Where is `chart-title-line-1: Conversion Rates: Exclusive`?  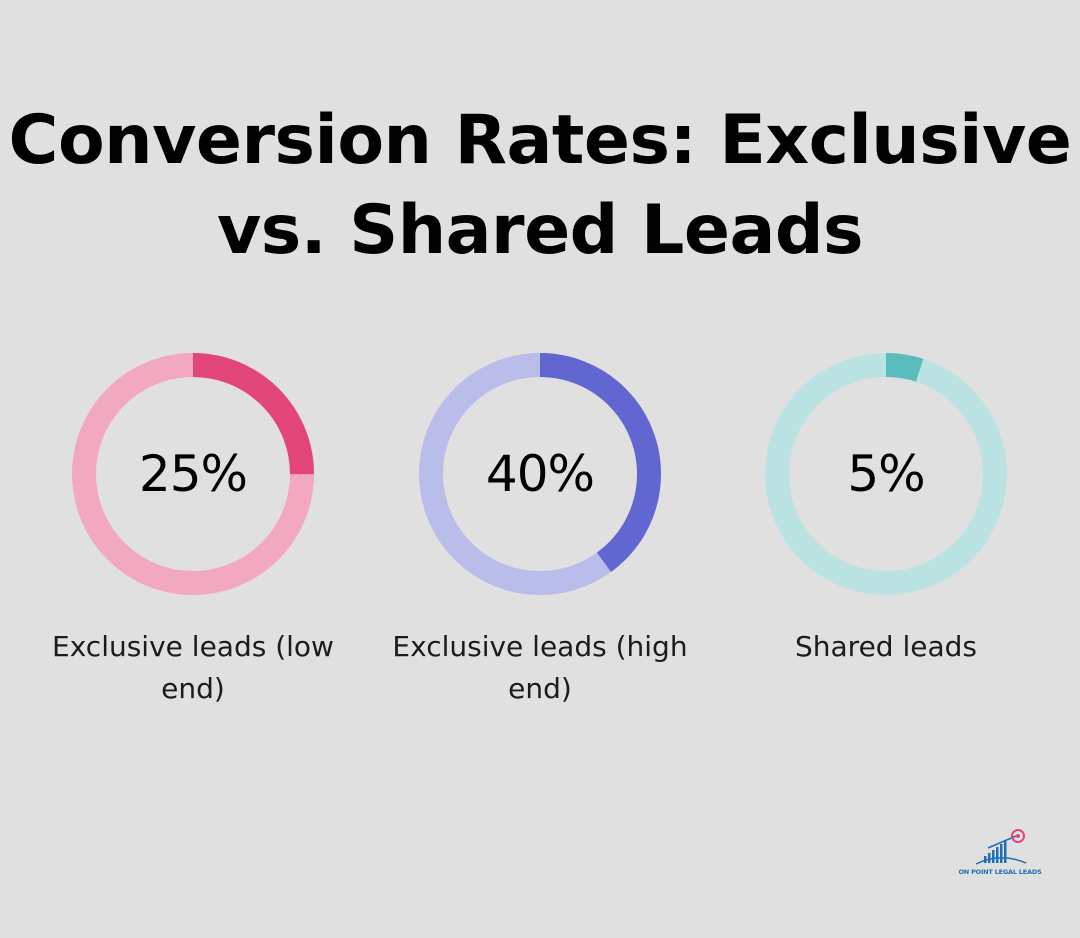
chart-title-line-1: Conversion Rates: Exclusive is located at coordinates (540, 140).